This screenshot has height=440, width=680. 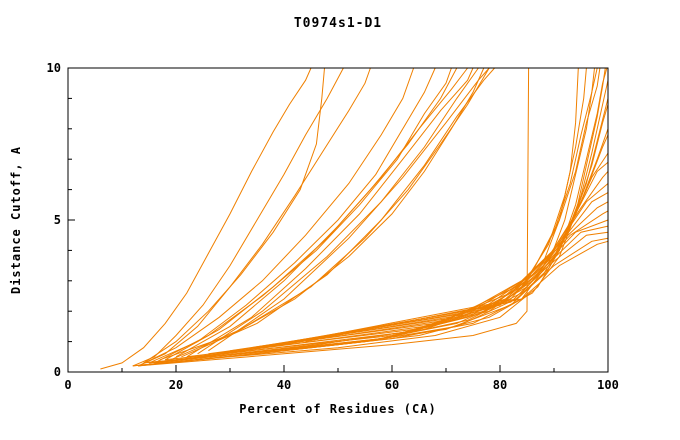 I want to click on y-axis-label: Distance Cutoff, A, so click(x=16, y=220).